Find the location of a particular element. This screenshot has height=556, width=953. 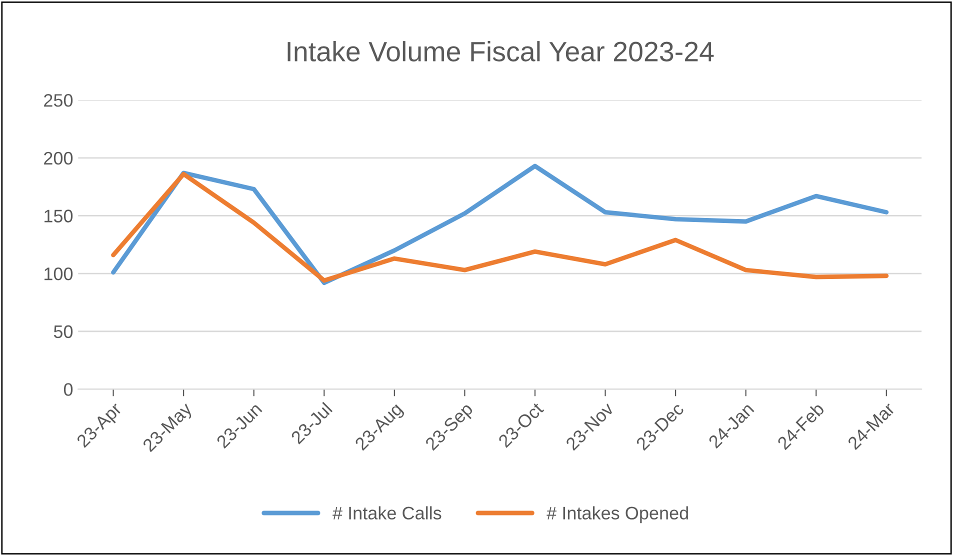

y-tick-label: 100 is located at coordinates (58, 273).